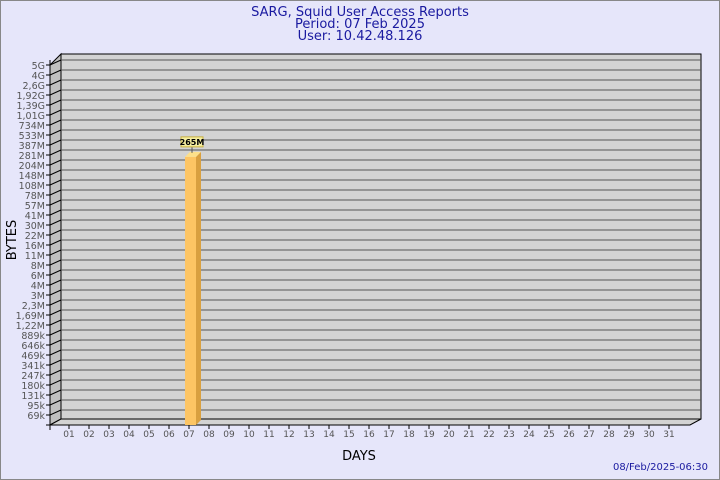 The image size is (720, 480). Describe the element at coordinates (33, 366) in the screenshot. I see `y-tick-label: 341k` at that location.